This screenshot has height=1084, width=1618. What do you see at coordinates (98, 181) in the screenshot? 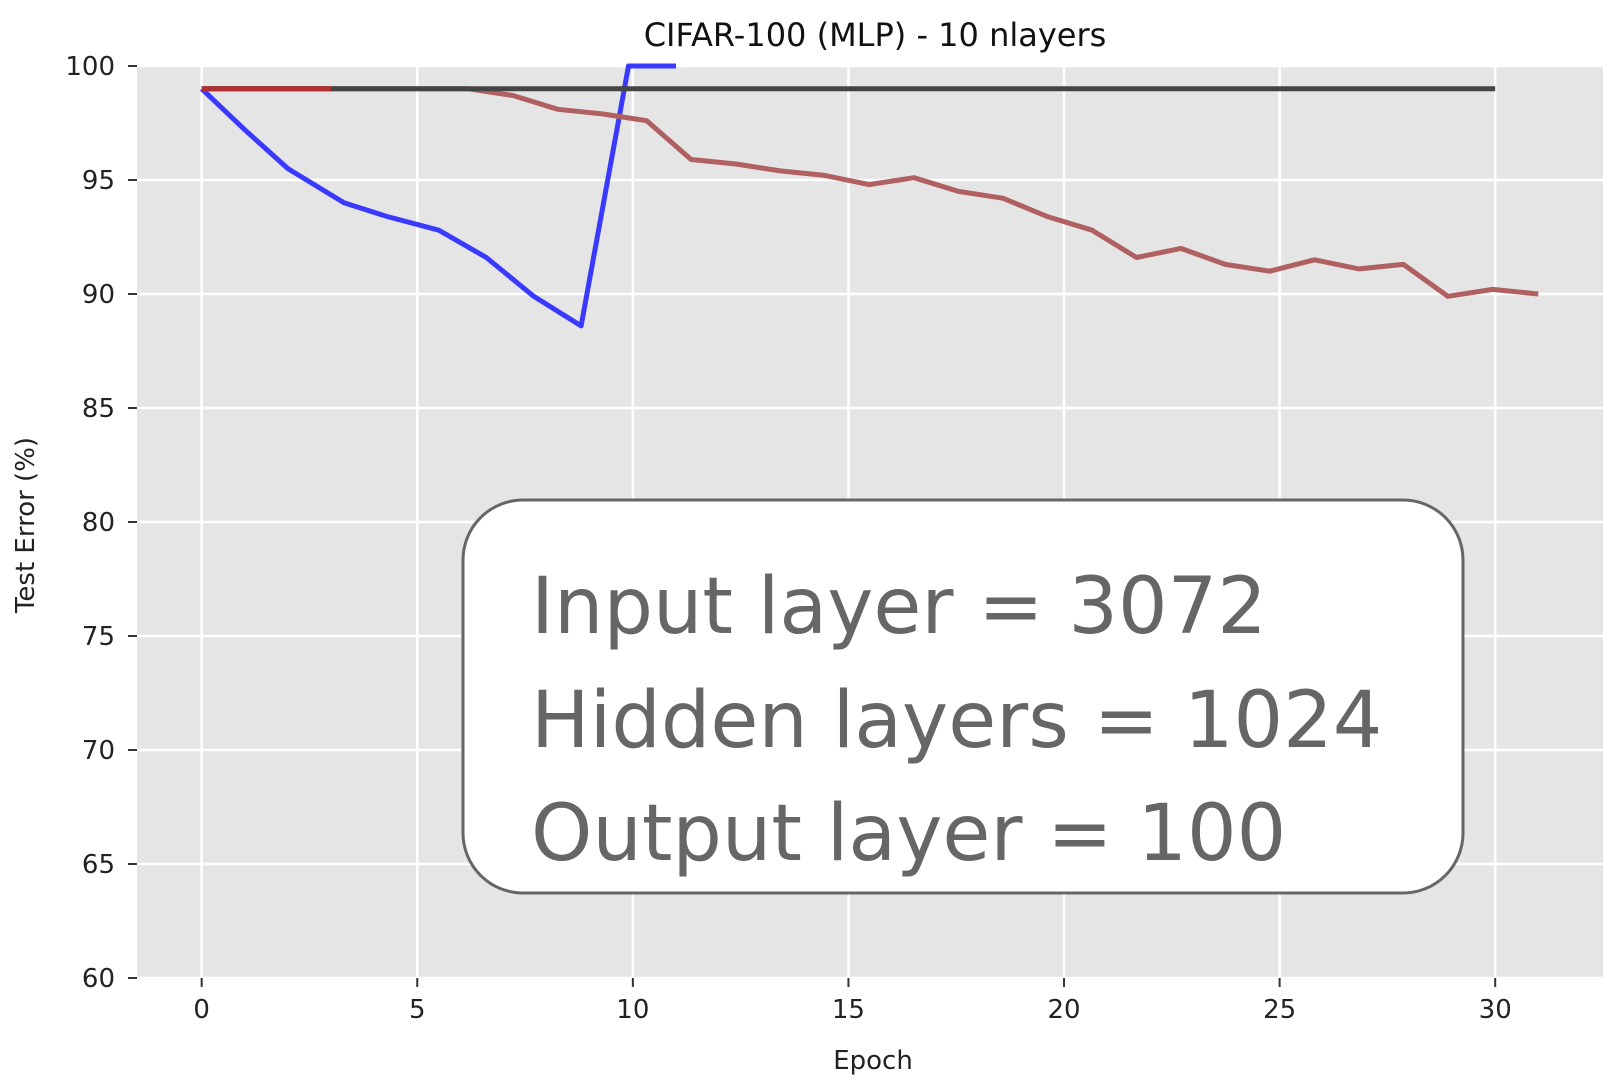
I see `y-tick-label: 95` at bounding box center [98, 181].